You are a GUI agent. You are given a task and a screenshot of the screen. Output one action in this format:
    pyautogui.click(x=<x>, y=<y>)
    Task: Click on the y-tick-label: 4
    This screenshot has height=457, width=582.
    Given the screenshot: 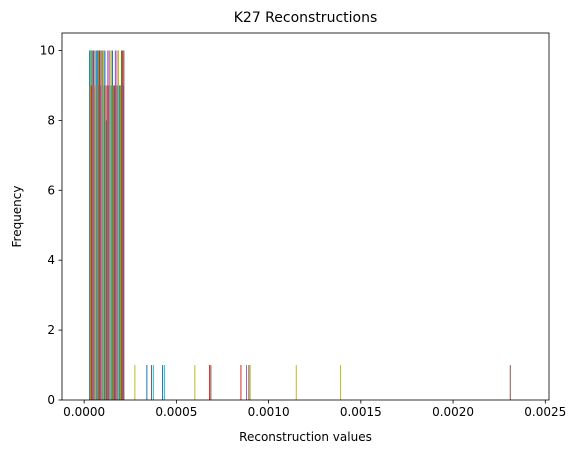 What is the action you would take?
    pyautogui.click(x=51, y=260)
    